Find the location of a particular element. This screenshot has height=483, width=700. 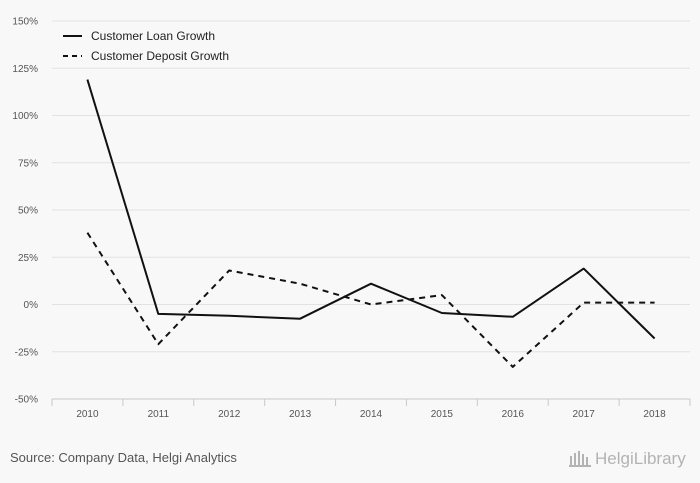

y-tick-label: 75% is located at coordinates (28, 163).